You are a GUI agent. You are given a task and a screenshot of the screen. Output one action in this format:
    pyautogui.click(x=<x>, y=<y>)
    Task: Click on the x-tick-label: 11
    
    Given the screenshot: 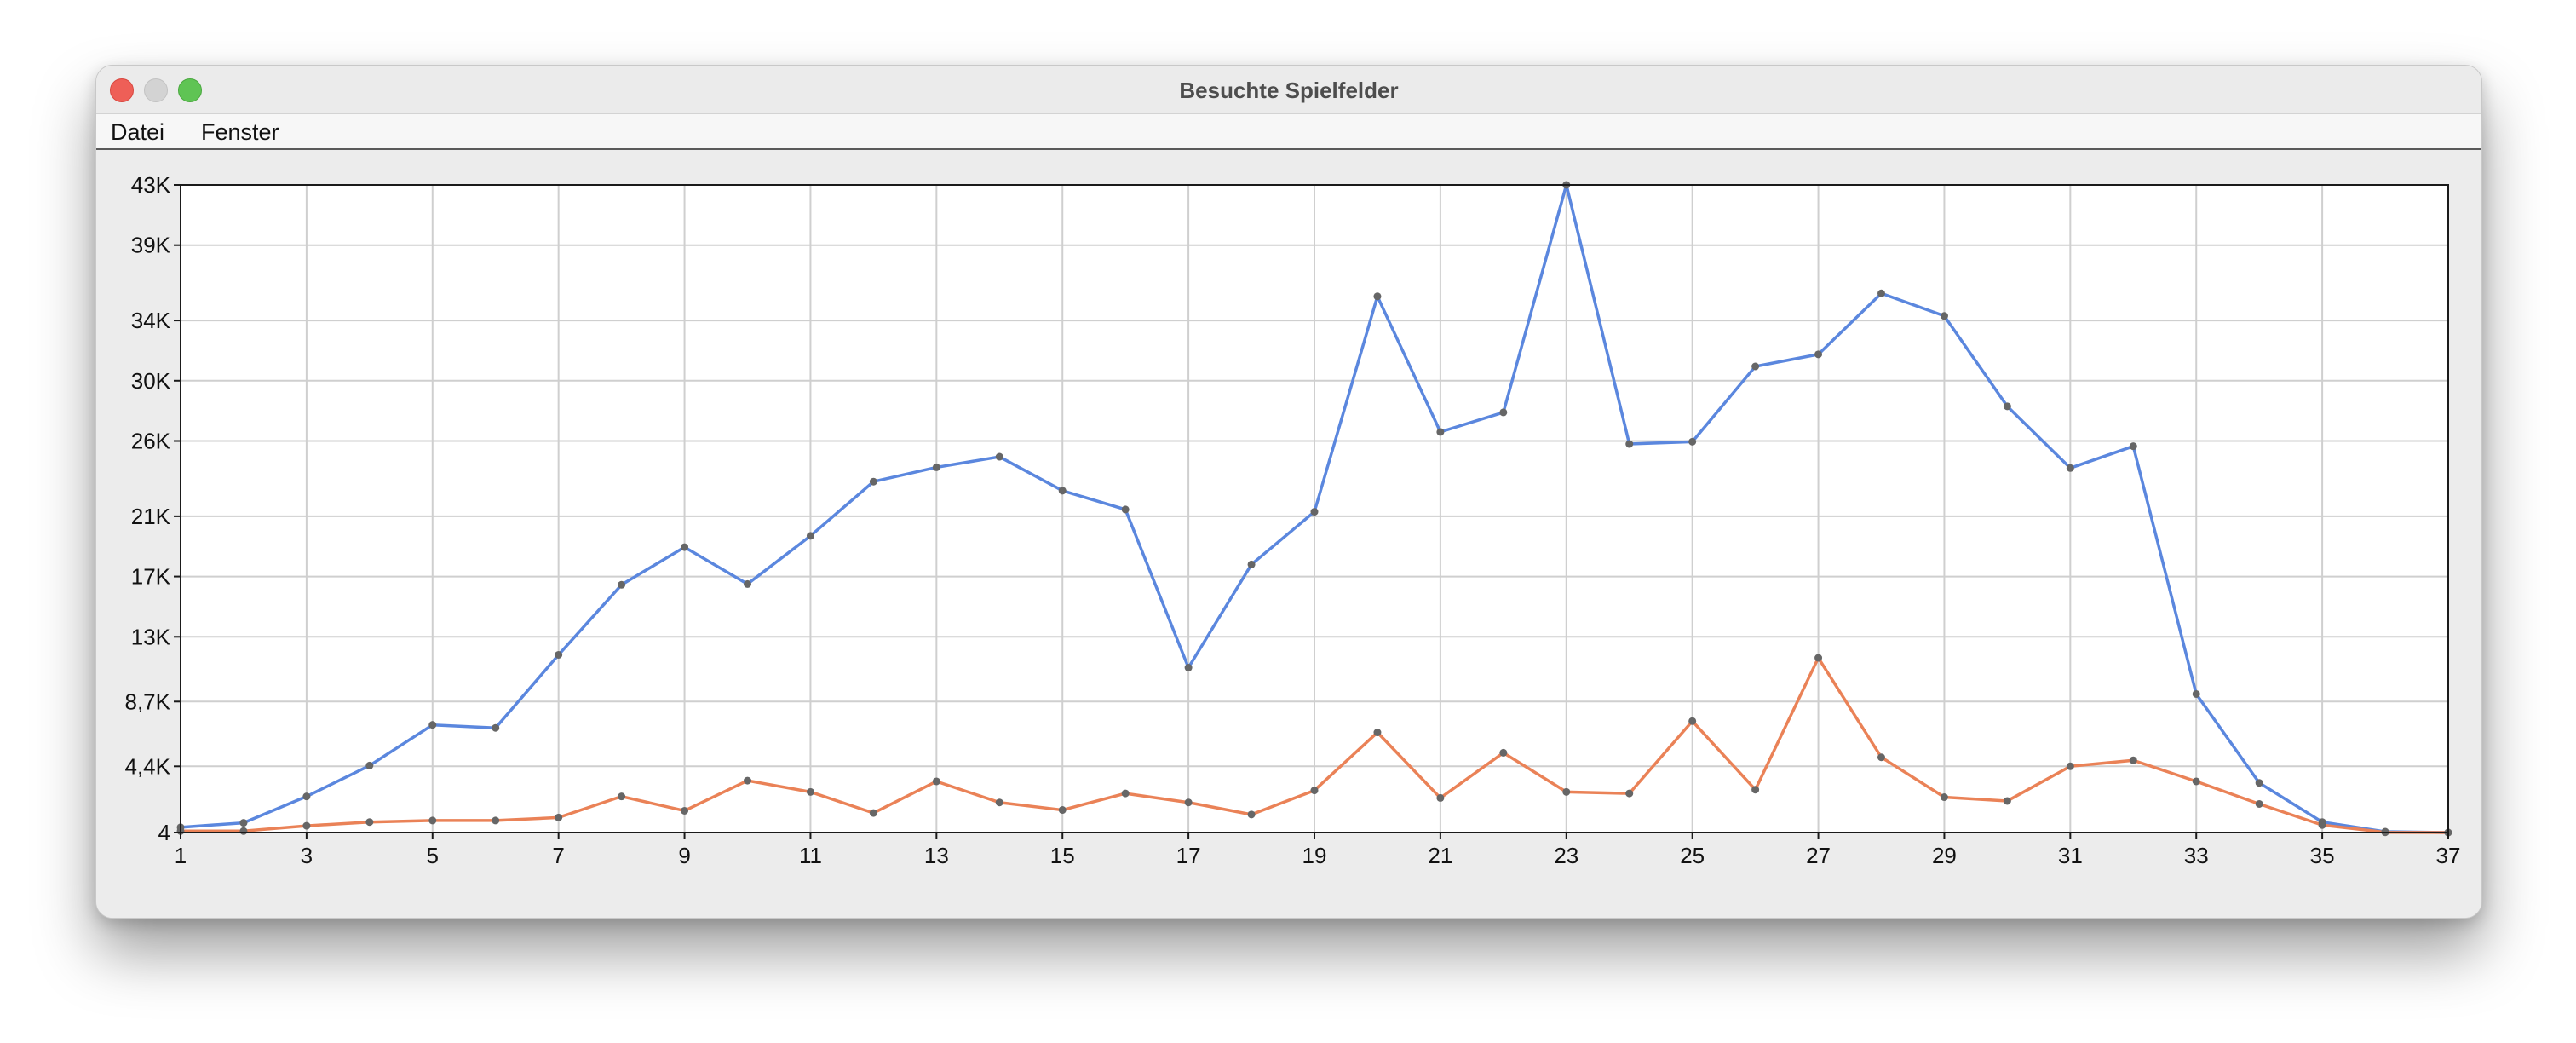 What is the action you would take?
    pyautogui.click(x=811, y=855)
    